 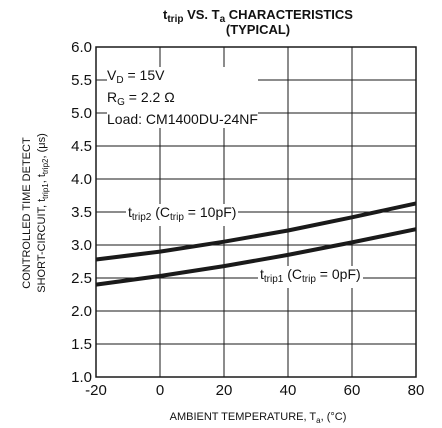 I want to click on y-tick-label: 5.5, so click(x=81, y=80).